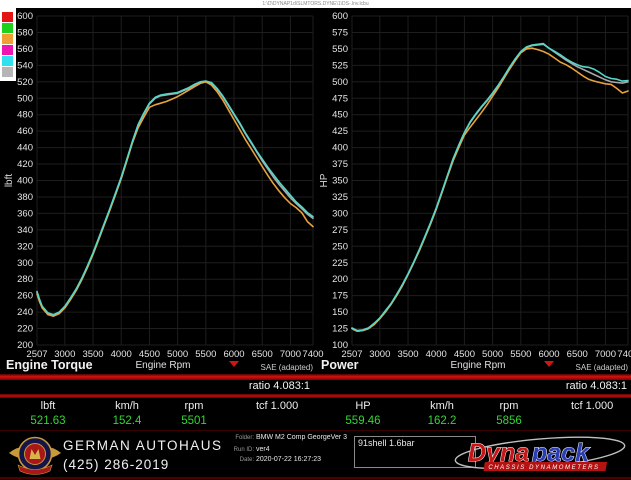  Describe the element at coordinates (340, 164) in the screenshot. I see `svg-text: 375` at that location.